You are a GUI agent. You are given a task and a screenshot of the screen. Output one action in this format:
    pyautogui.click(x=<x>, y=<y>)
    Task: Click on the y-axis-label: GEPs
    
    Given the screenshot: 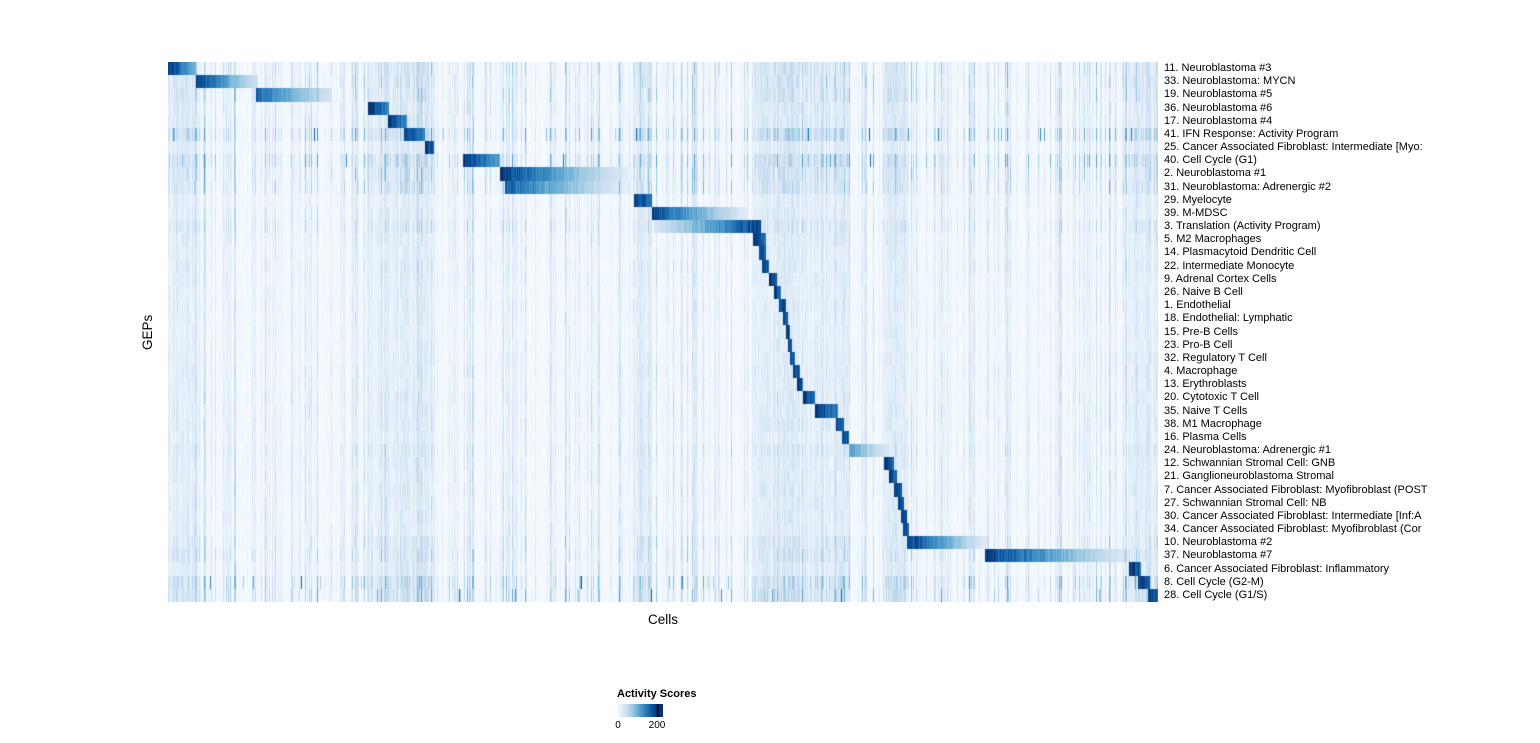 What is the action you would take?
    pyautogui.click(x=147, y=332)
    